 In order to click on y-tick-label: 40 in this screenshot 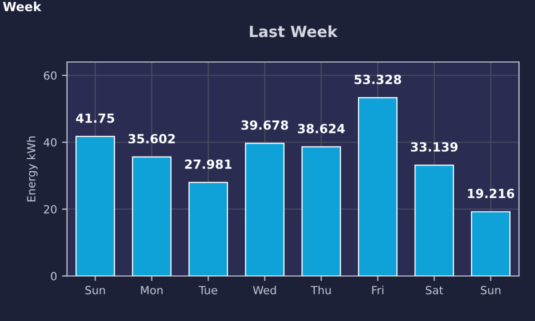, I will do `click(50, 142)`.